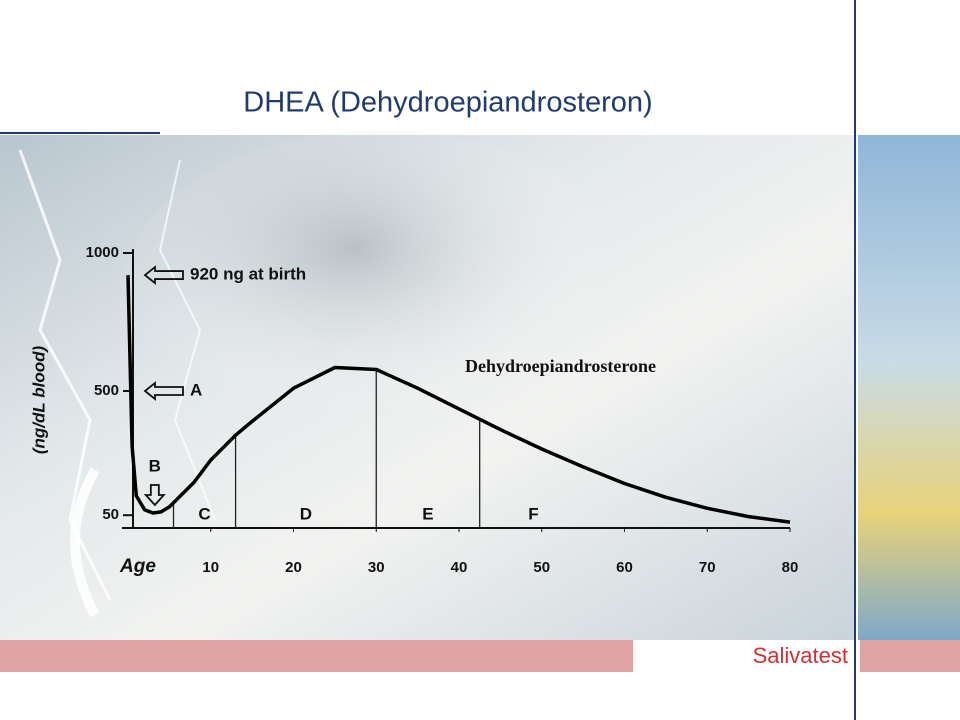 The width and height of the screenshot is (960, 720). Describe the element at coordinates (459, 567) in the screenshot. I see `x-tick-label: 40` at that location.